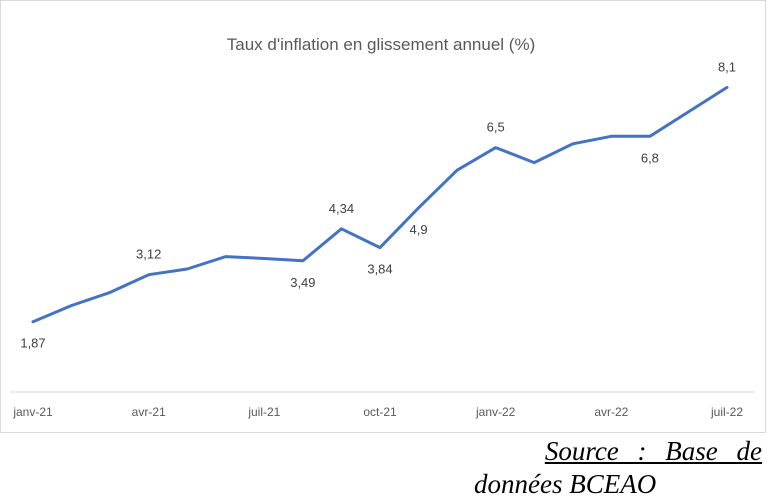  Describe the element at coordinates (726, 412) in the screenshot. I see `x-tick-label: juil-22` at that location.